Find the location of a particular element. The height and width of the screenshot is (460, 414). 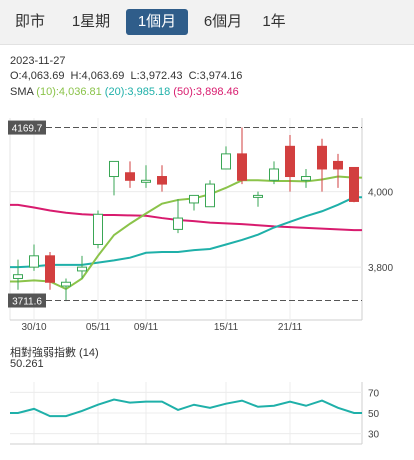

tab-1-week: 1星期 is located at coordinates (91, 21).